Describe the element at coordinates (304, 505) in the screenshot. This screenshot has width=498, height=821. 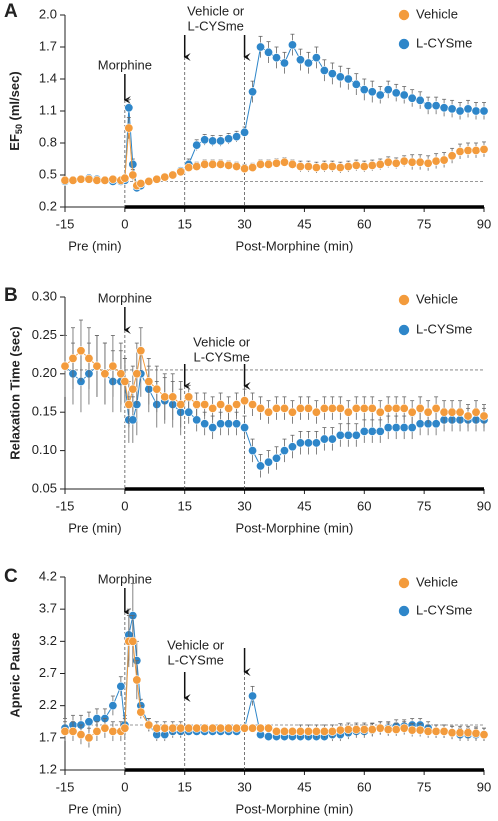
I see `x-tick-label: 45` at that location.